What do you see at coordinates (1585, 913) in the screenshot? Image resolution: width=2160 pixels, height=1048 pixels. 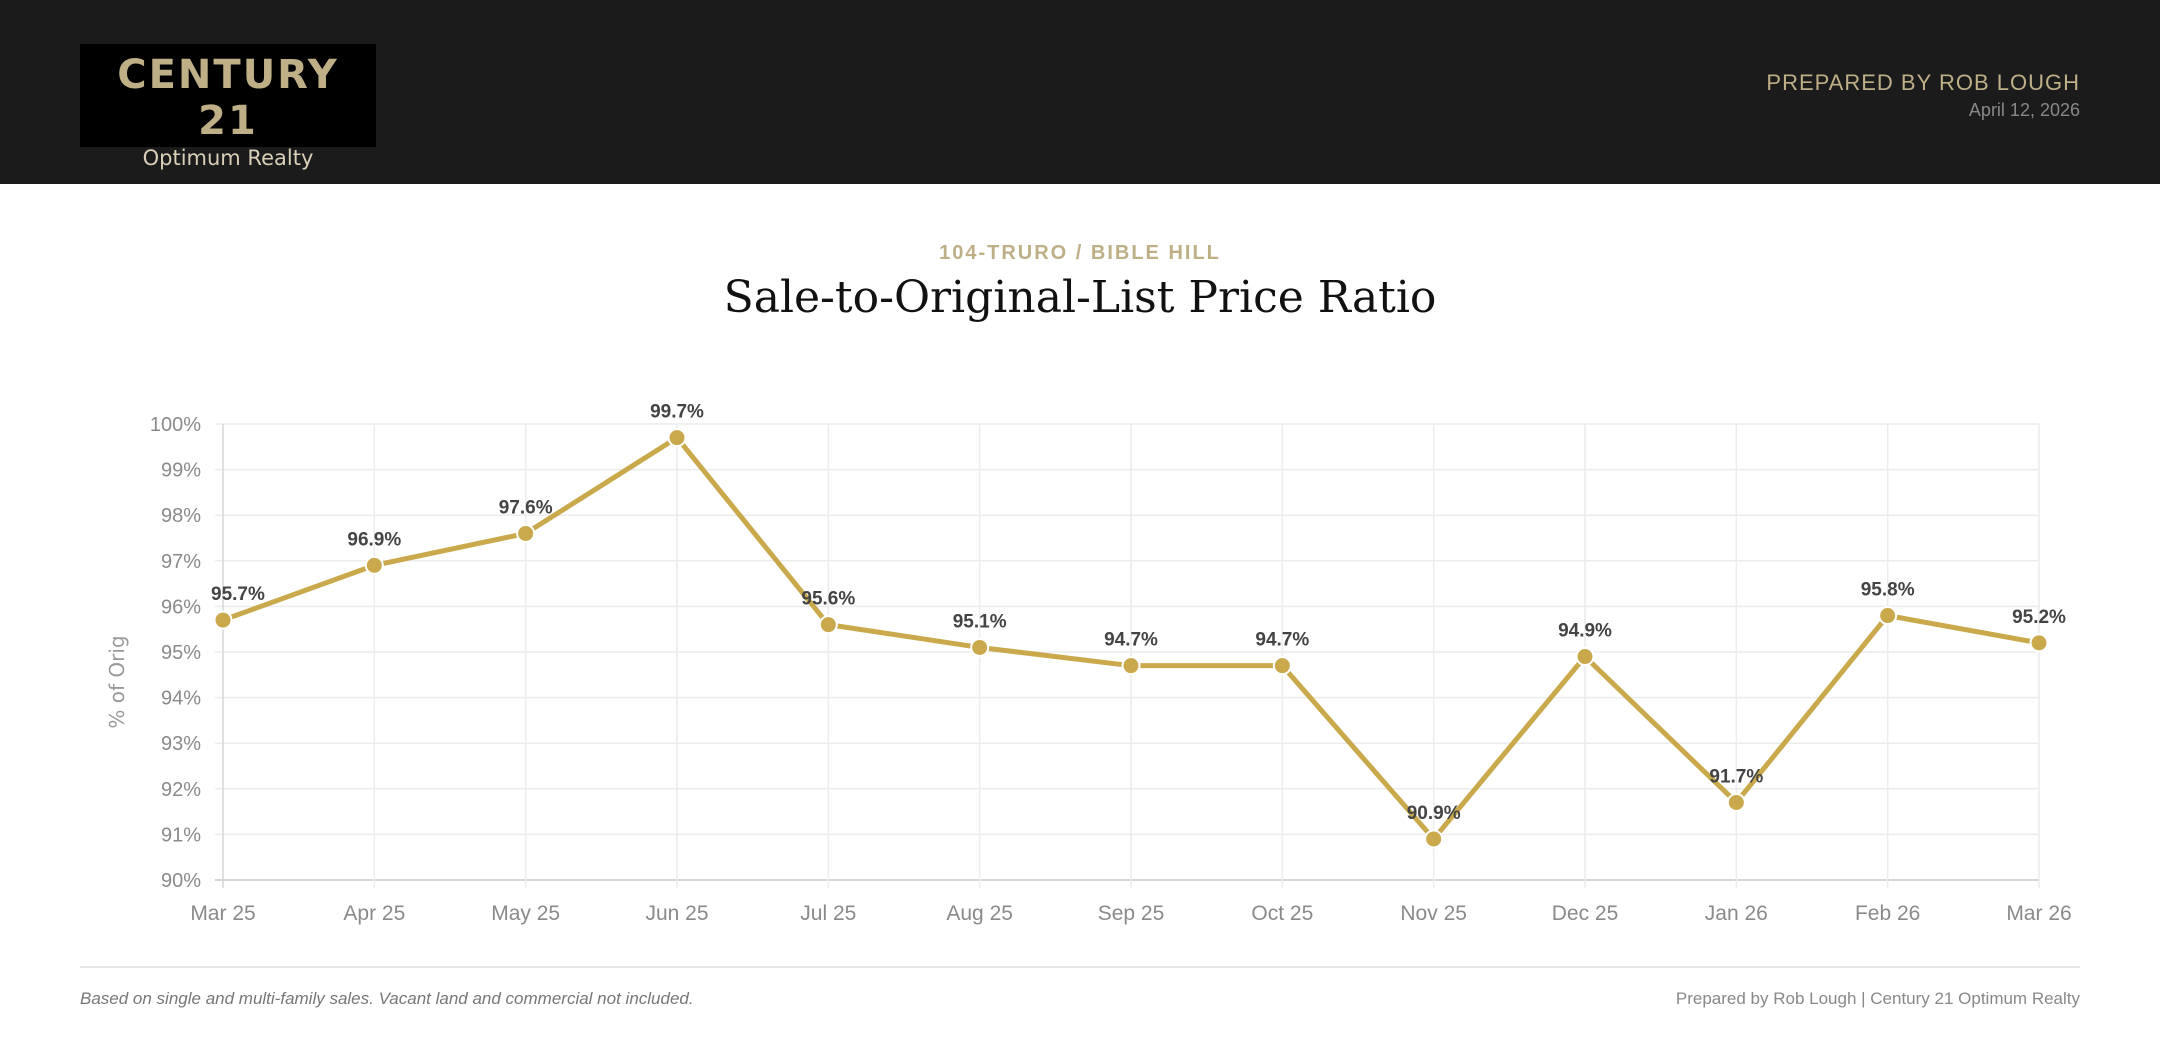 I see `x-tick-label: Dec 25` at bounding box center [1585, 913].